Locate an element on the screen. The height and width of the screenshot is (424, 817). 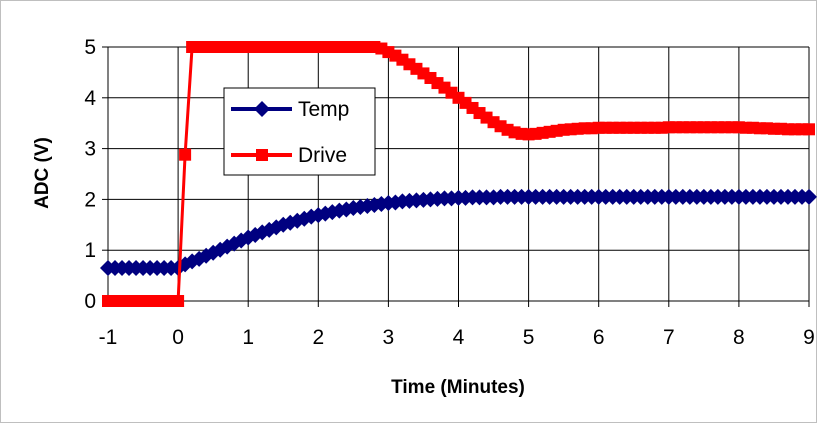
x-tick-label: 9 is located at coordinates (809, 337).